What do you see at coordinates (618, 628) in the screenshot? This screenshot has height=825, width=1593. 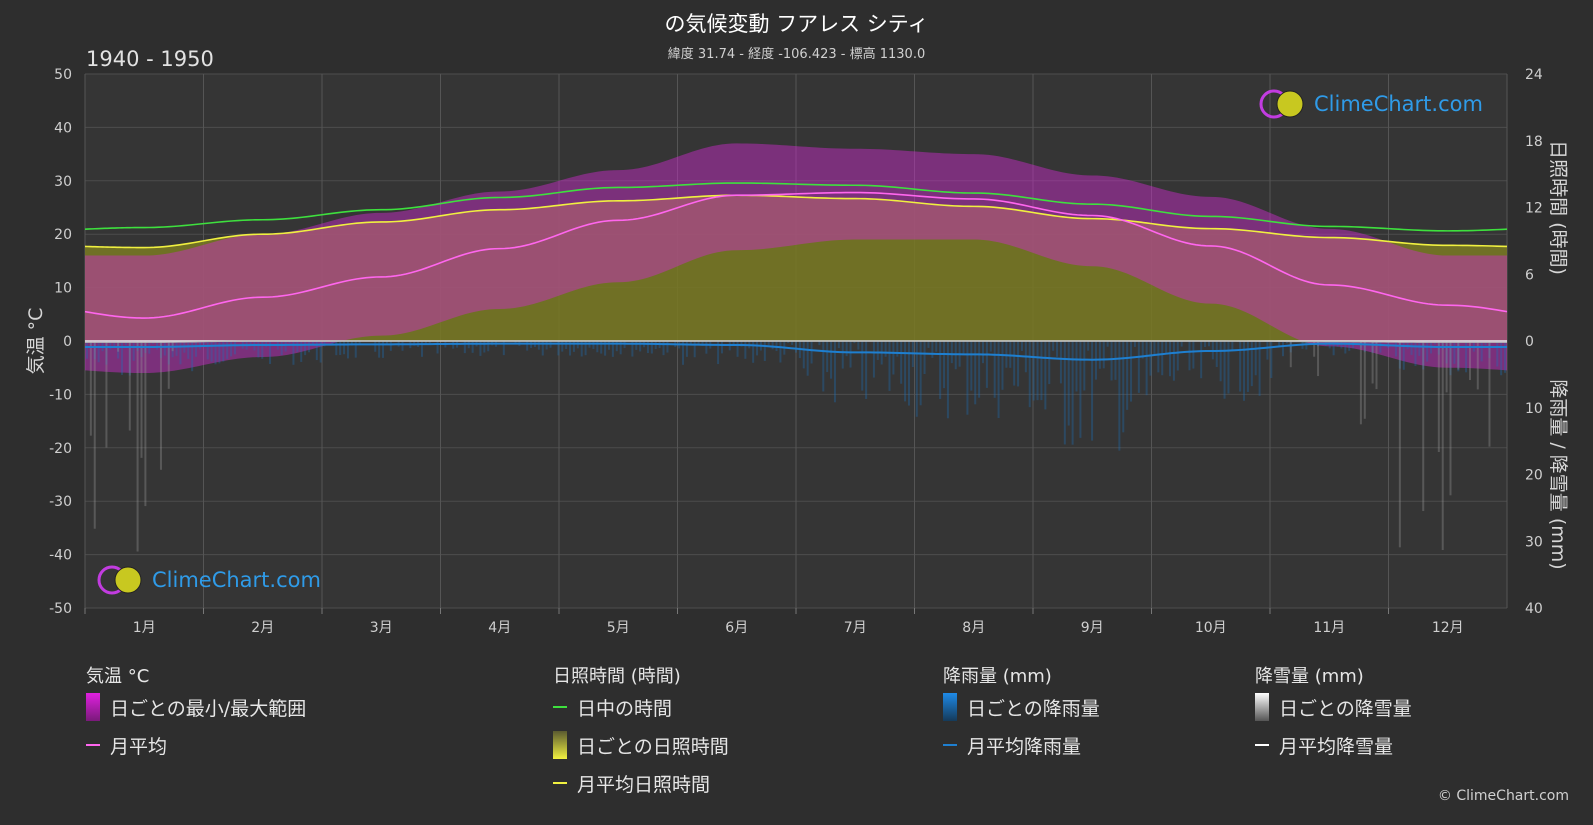 I see `x-tick-label: 5月` at bounding box center [618, 628].